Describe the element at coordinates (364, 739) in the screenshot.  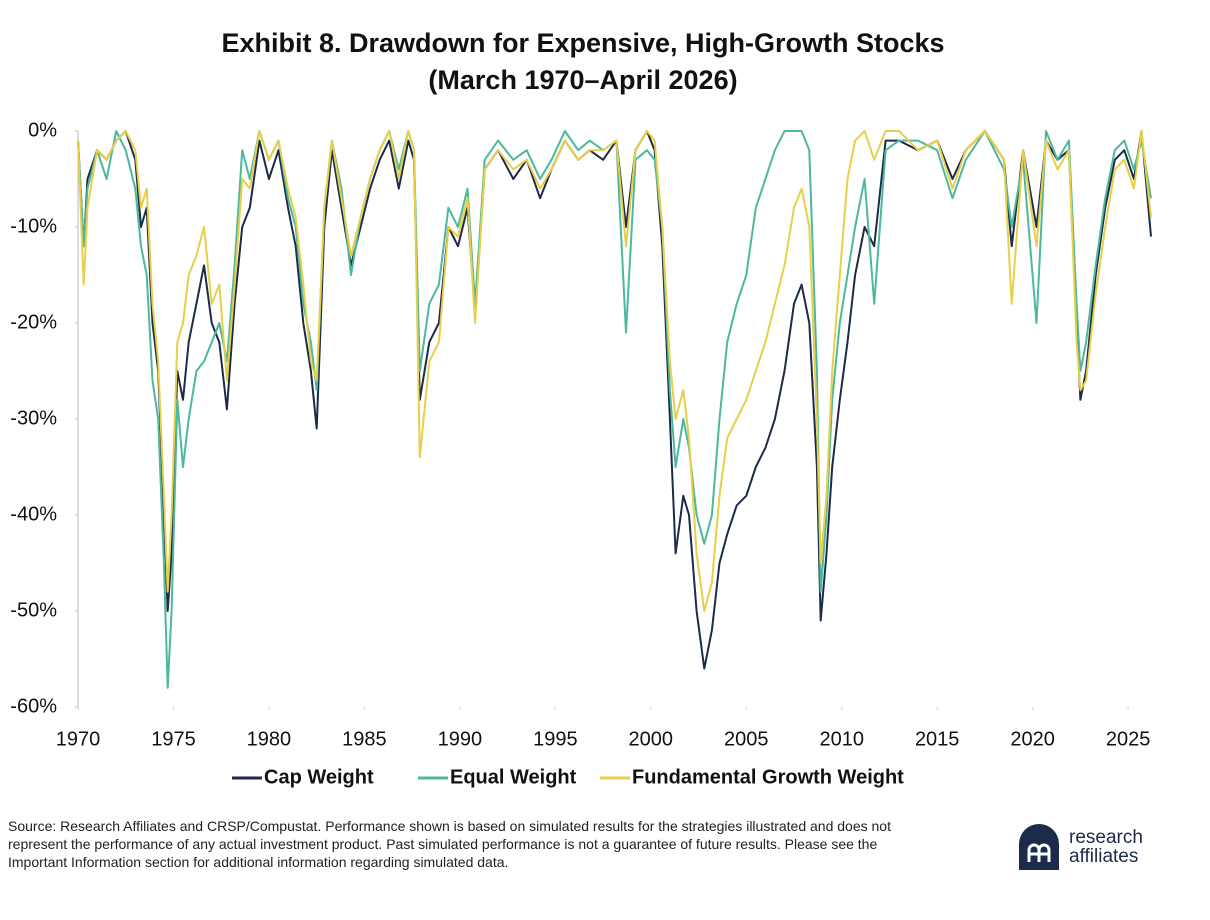
I see `x-tick-label: 1985` at that location.